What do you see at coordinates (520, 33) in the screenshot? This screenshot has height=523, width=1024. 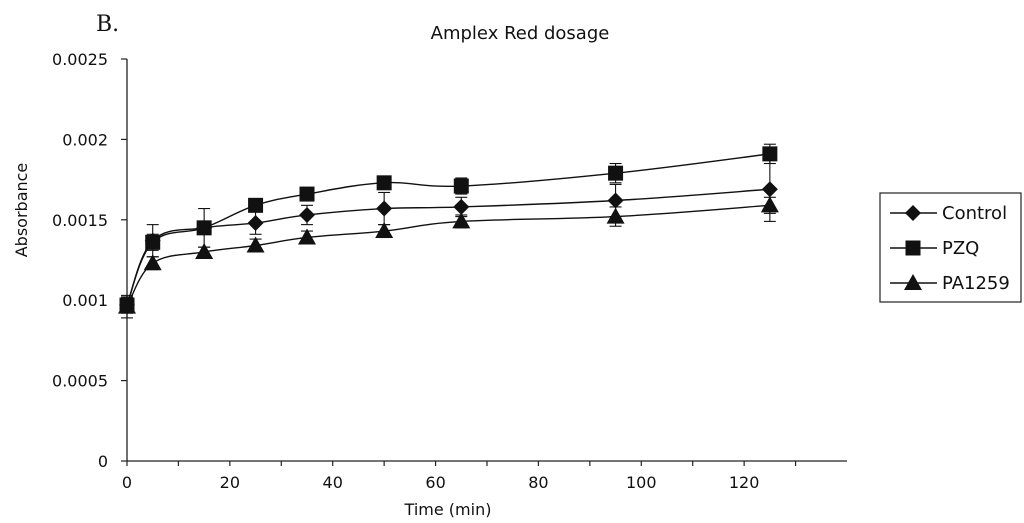 I see `chart-title: Amplex Red dosage` at bounding box center [520, 33].